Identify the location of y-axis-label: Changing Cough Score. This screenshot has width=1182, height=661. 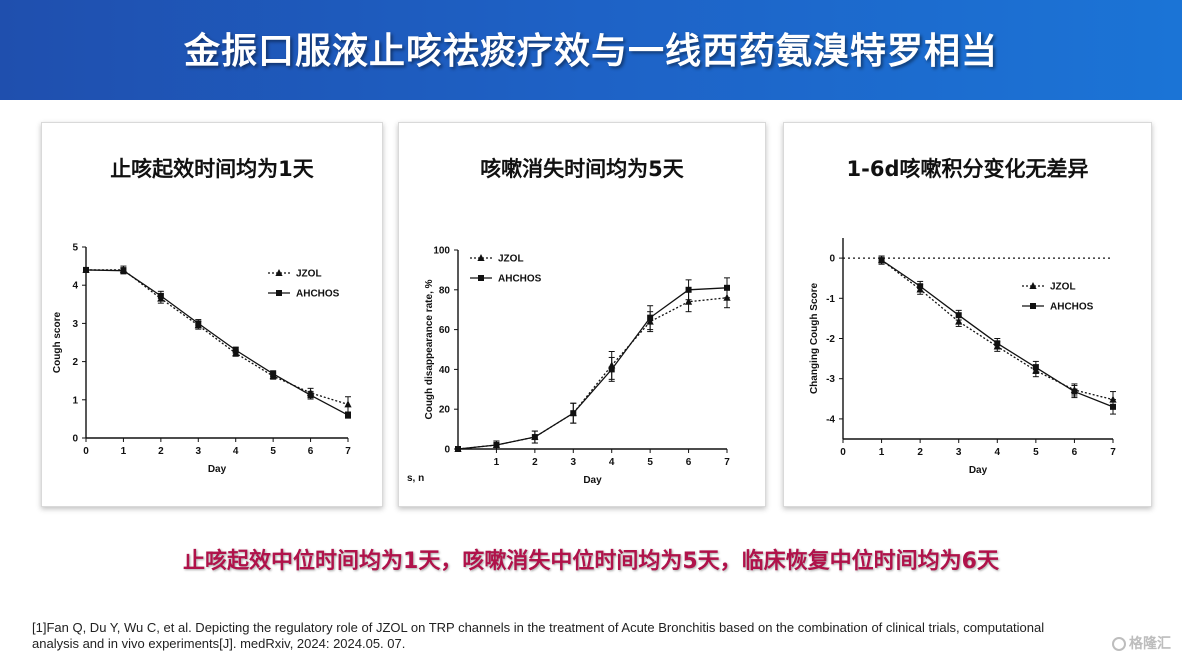
(814, 339).